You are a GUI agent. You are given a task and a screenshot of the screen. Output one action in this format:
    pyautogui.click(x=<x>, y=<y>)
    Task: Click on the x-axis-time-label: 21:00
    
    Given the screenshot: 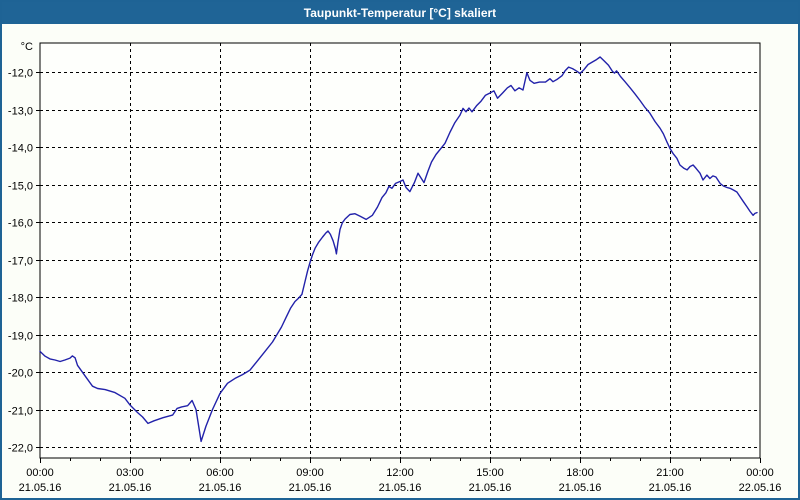 What is the action you would take?
    pyautogui.click(x=670, y=473)
    